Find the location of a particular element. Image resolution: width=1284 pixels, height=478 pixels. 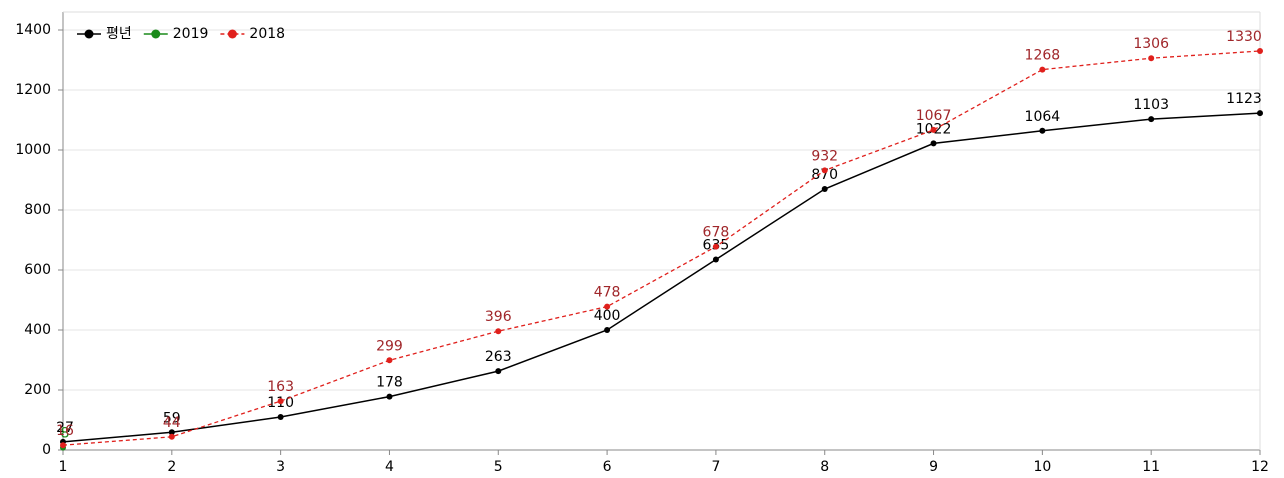

x-tick-label: 2 is located at coordinates (171, 467).